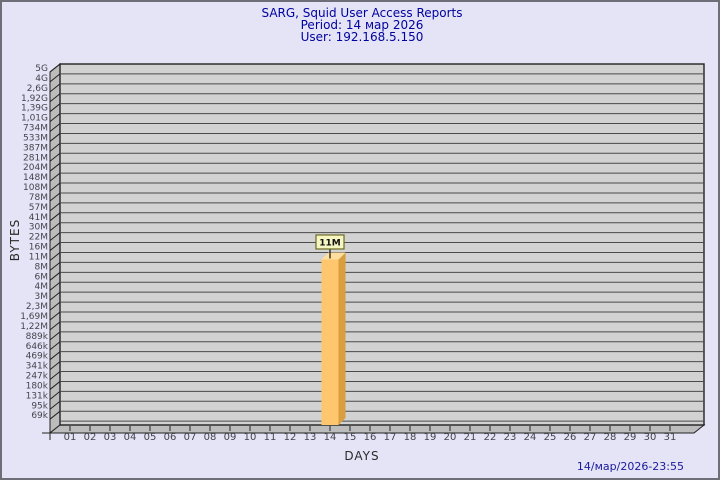  I want to click on x-tick-label: 31, so click(670, 437).